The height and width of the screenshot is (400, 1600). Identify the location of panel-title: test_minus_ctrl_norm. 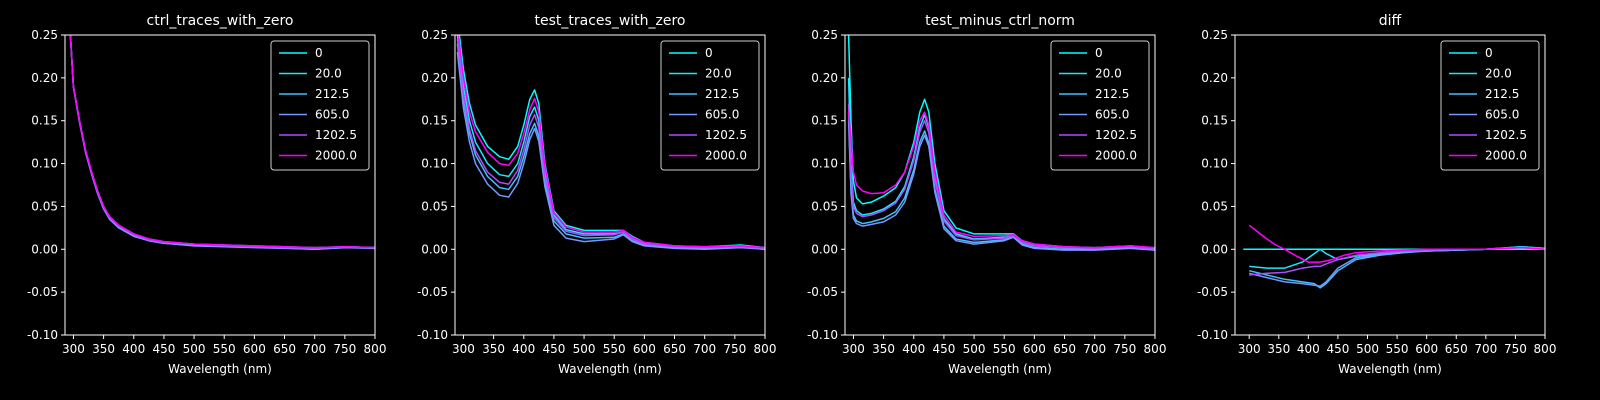
(1000, 21).